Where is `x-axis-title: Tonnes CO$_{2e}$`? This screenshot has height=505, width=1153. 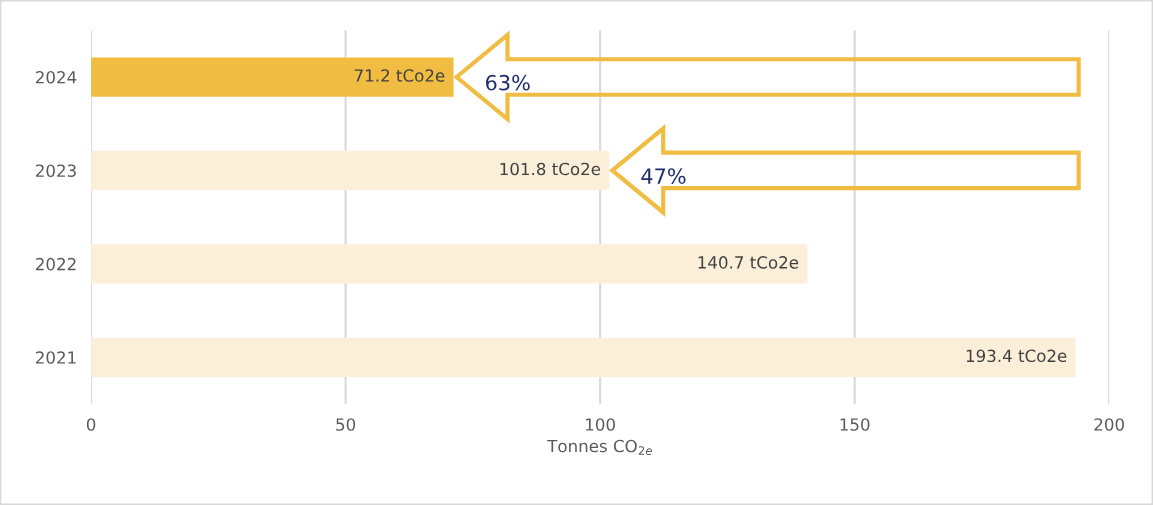 x-axis-title: Tonnes CO$_{2e}$ is located at coordinates (599, 447).